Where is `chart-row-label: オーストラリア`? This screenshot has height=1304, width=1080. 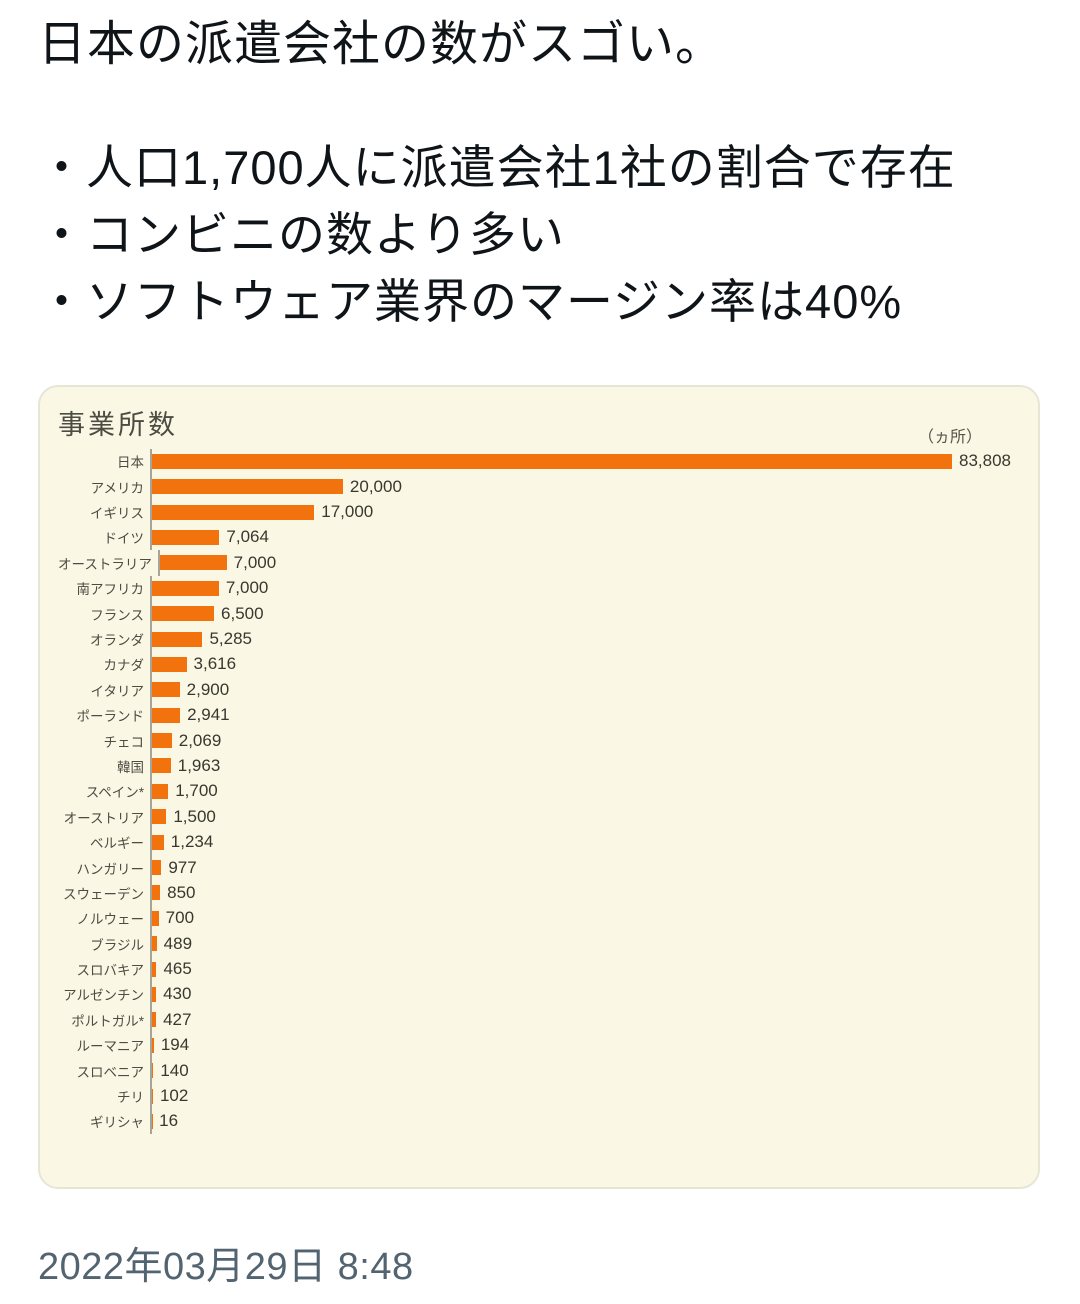 chart-row-label: オーストラリア is located at coordinates (105, 564).